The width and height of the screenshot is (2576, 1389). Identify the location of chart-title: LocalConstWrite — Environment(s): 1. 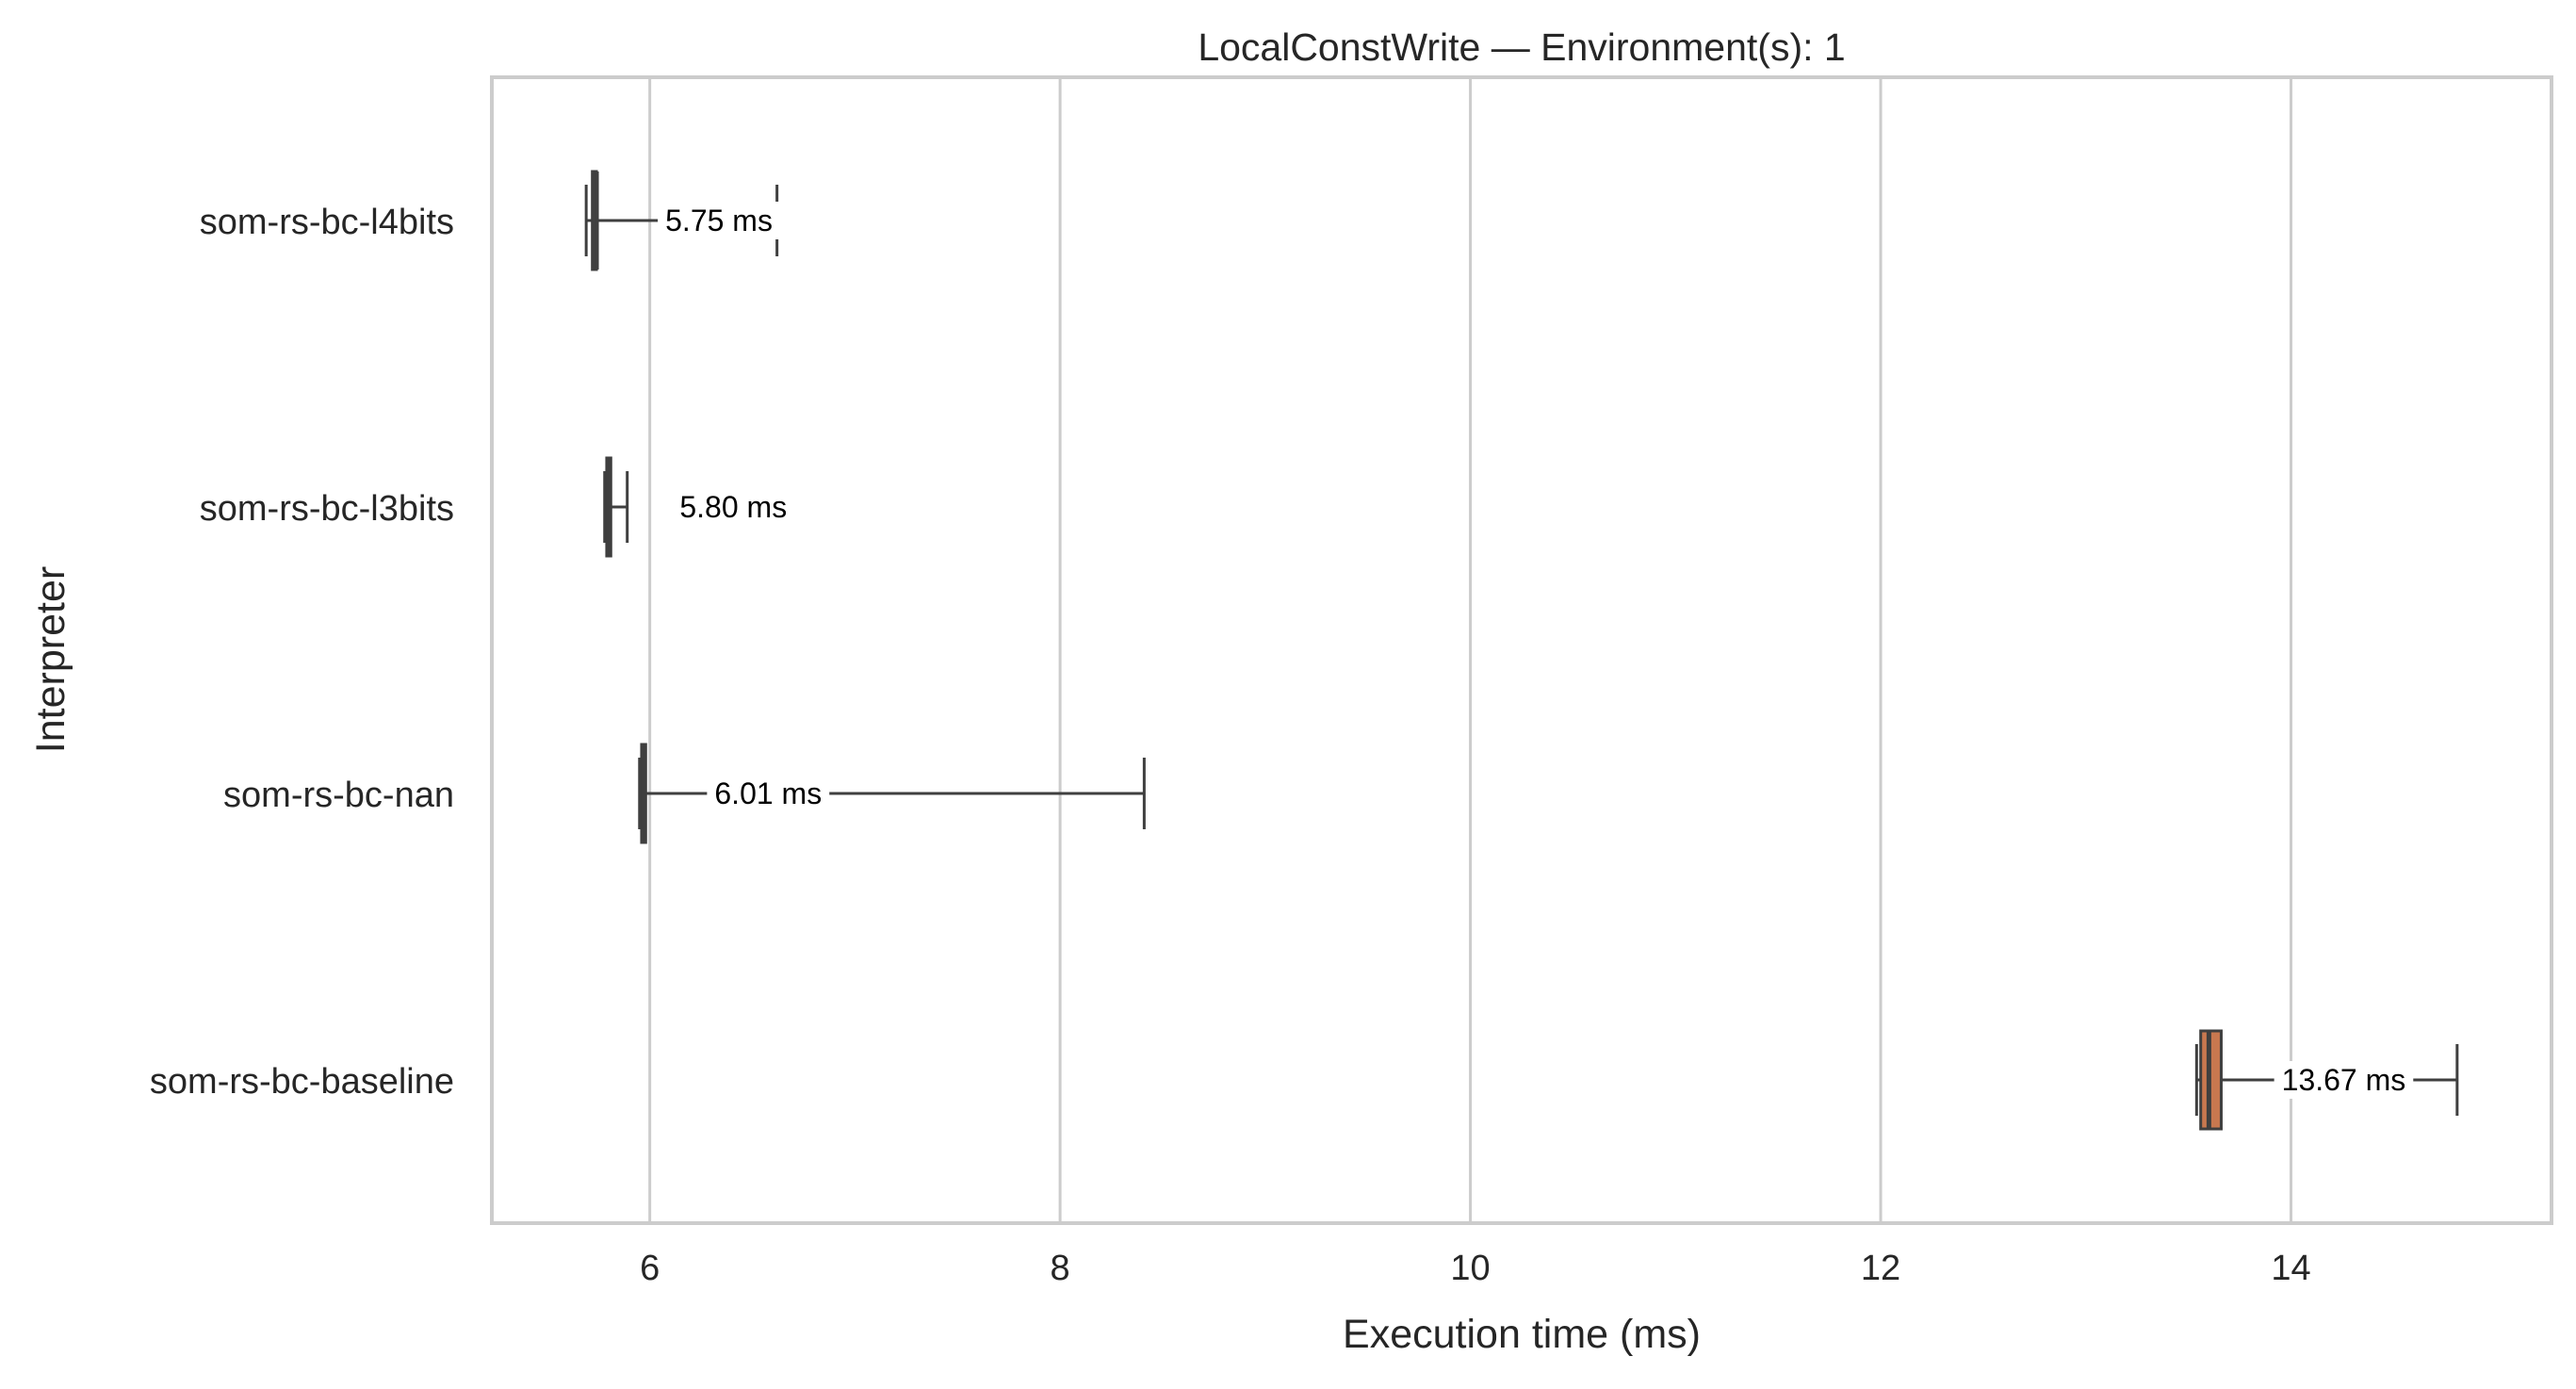
(1521, 47).